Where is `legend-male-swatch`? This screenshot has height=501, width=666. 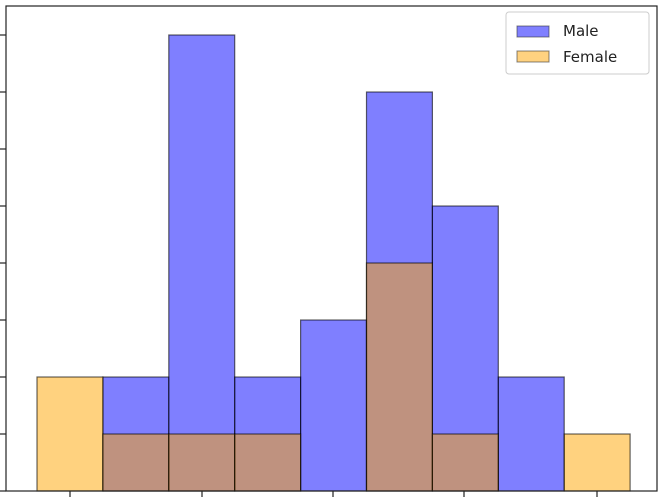
legend-male-swatch is located at coordinates (533, 31).